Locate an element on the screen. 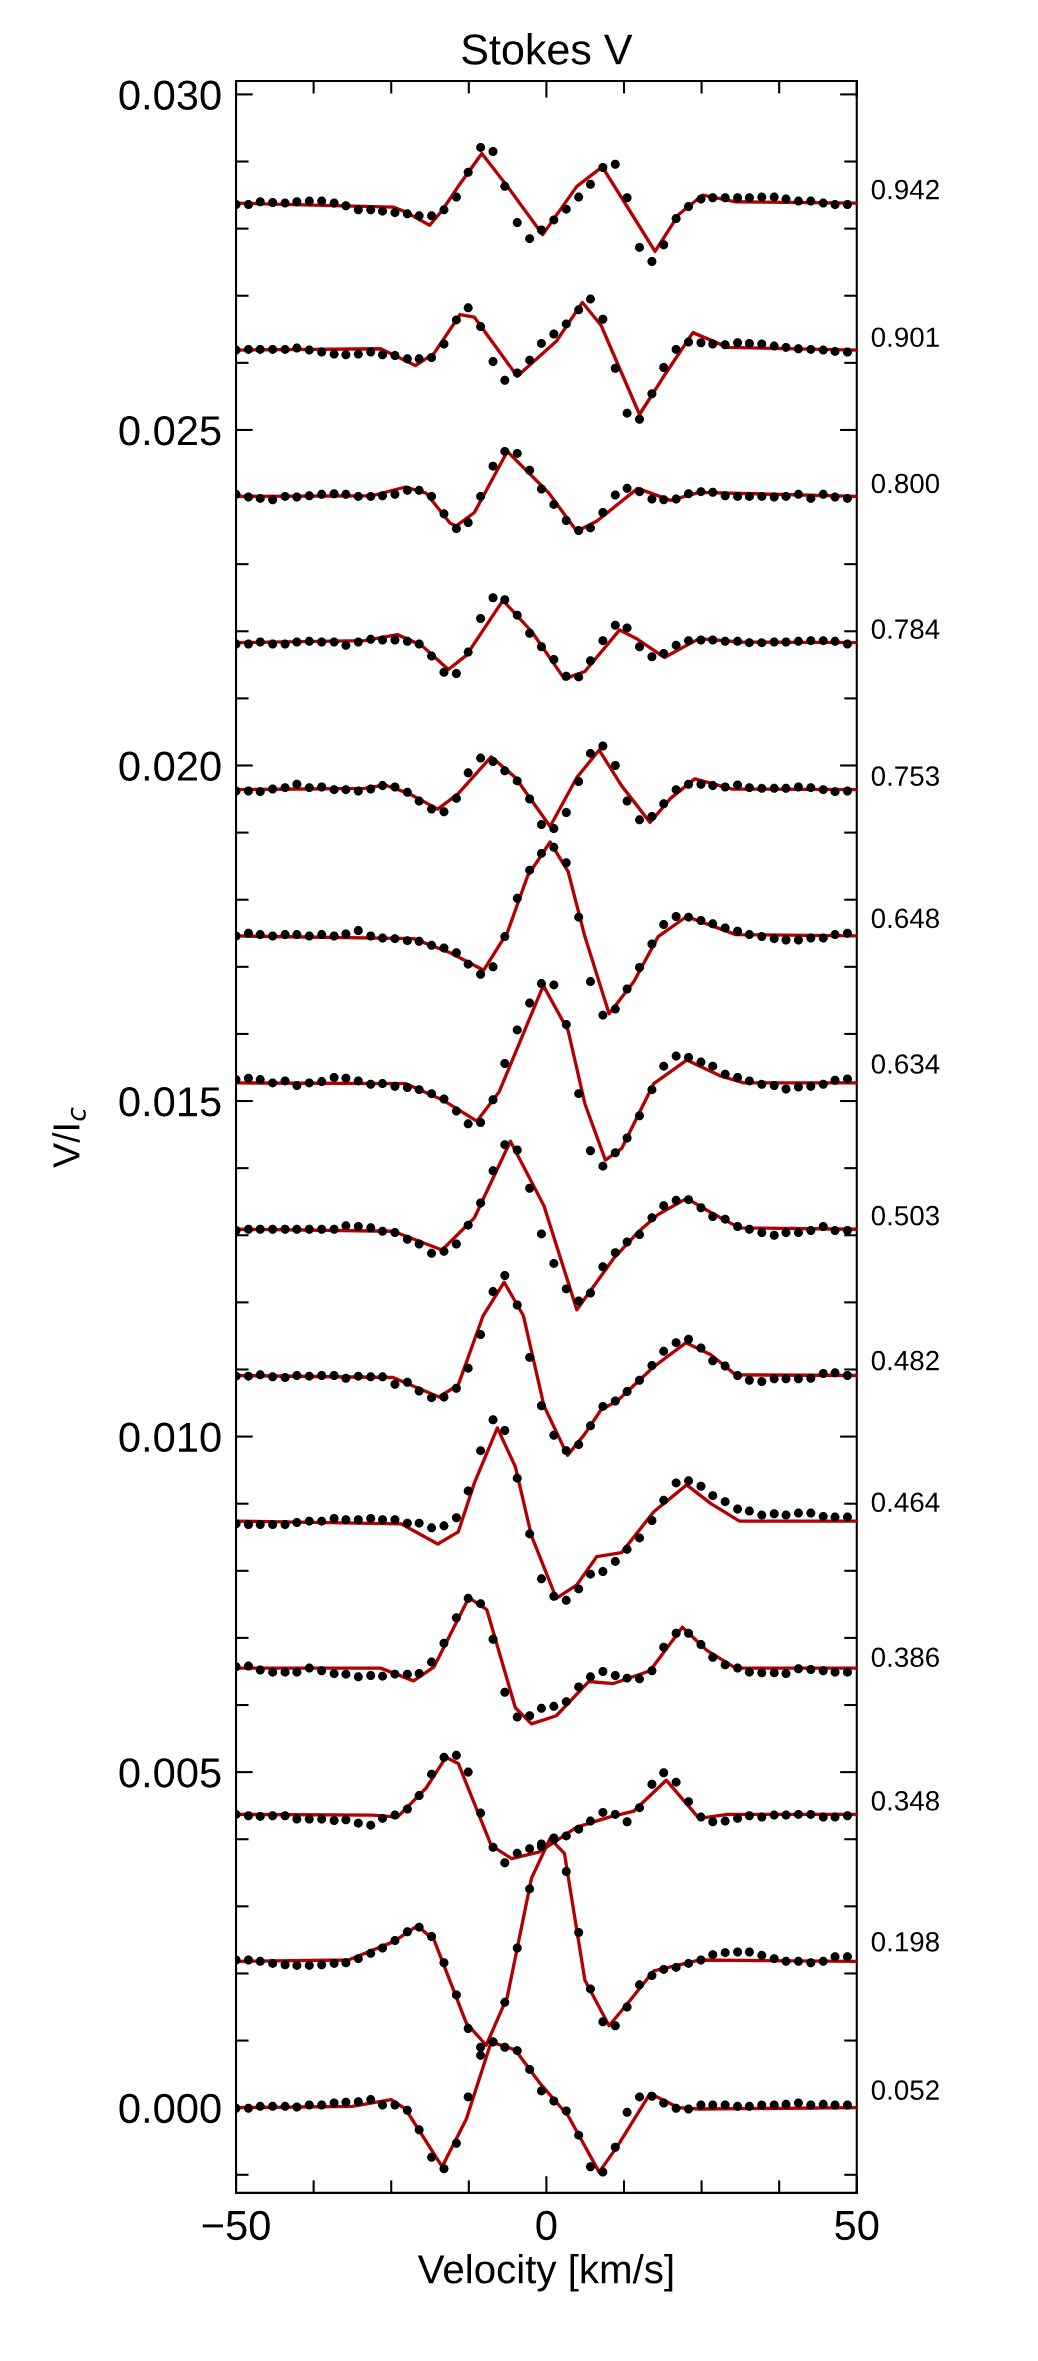 Image resolution: width=1038 pixels, height=2361 pixels. y-tick-label: 0.030 is located at coordinates (170, 95).